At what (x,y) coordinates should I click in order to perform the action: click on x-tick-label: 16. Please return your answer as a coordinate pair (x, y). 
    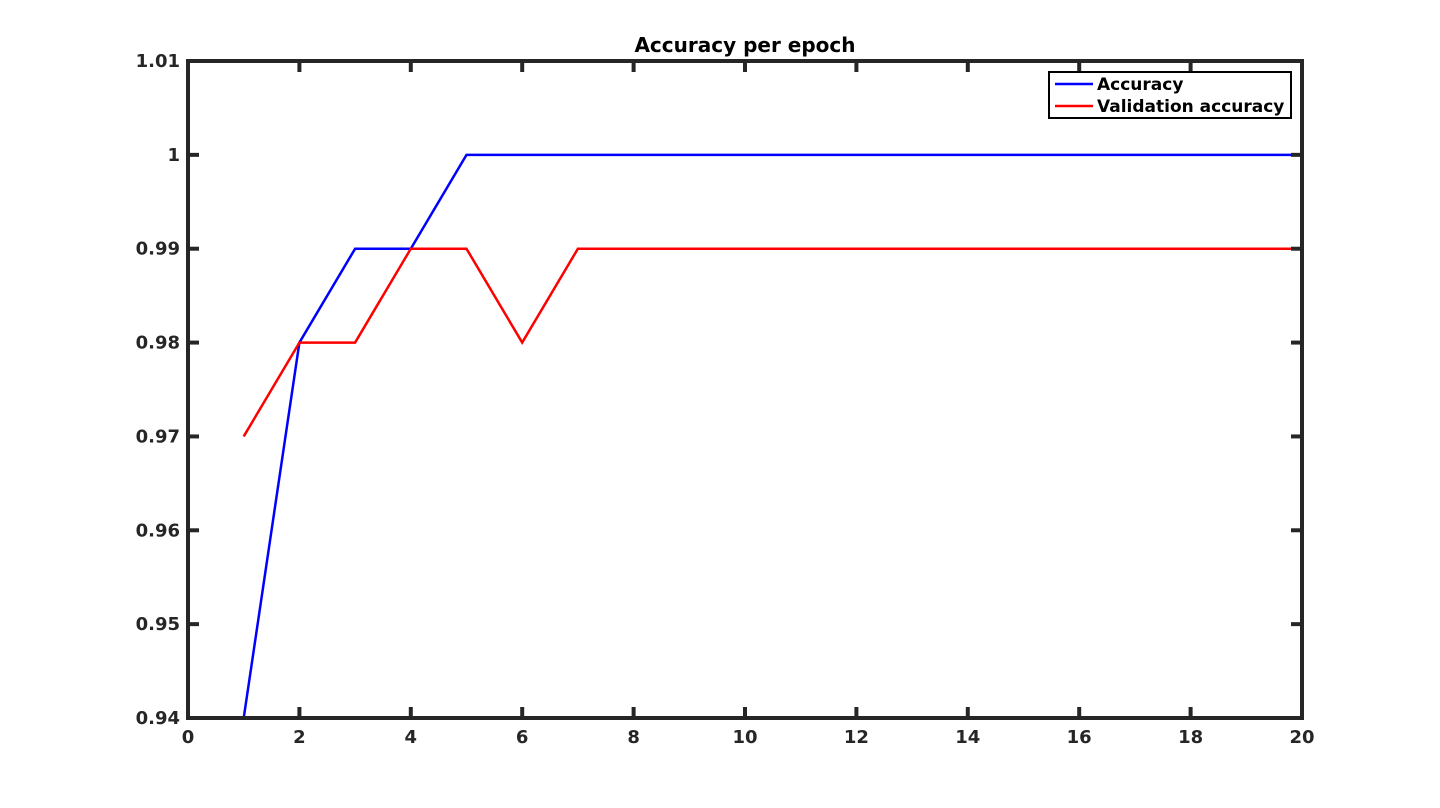
    Looking at the image, I should click on (1079, 737).